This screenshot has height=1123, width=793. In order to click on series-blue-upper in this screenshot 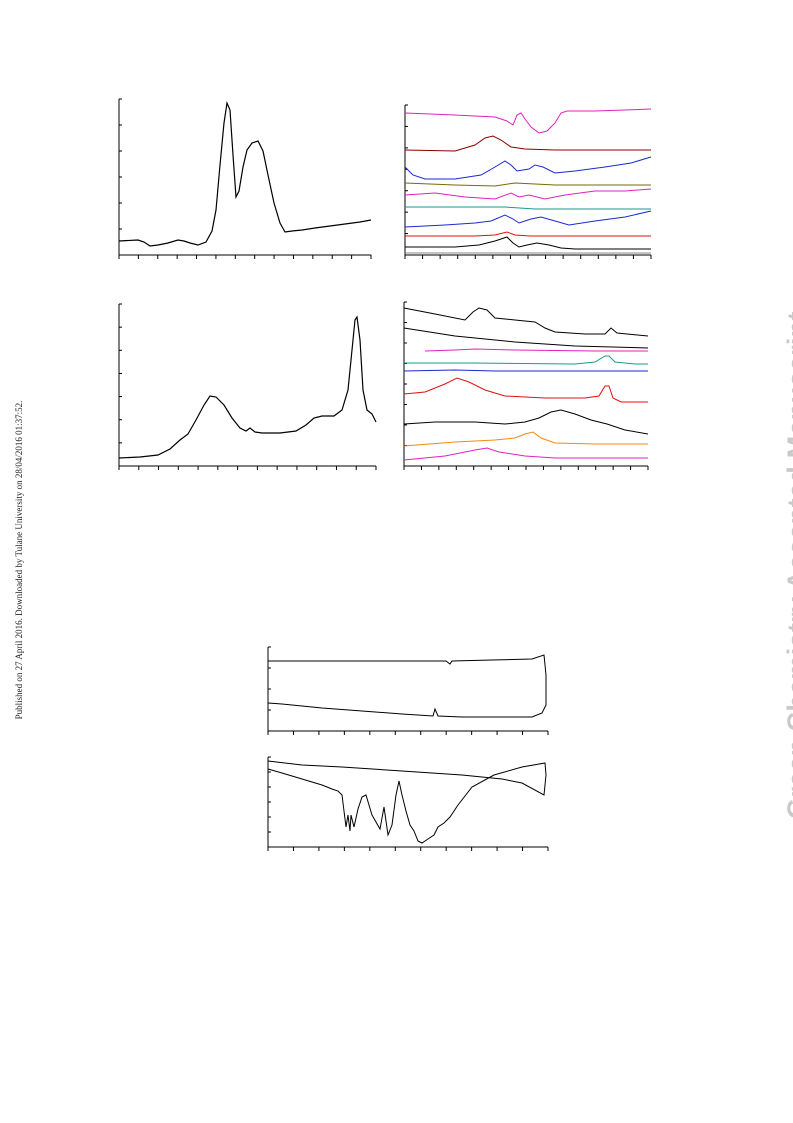, I will do `click(528, 168)`.